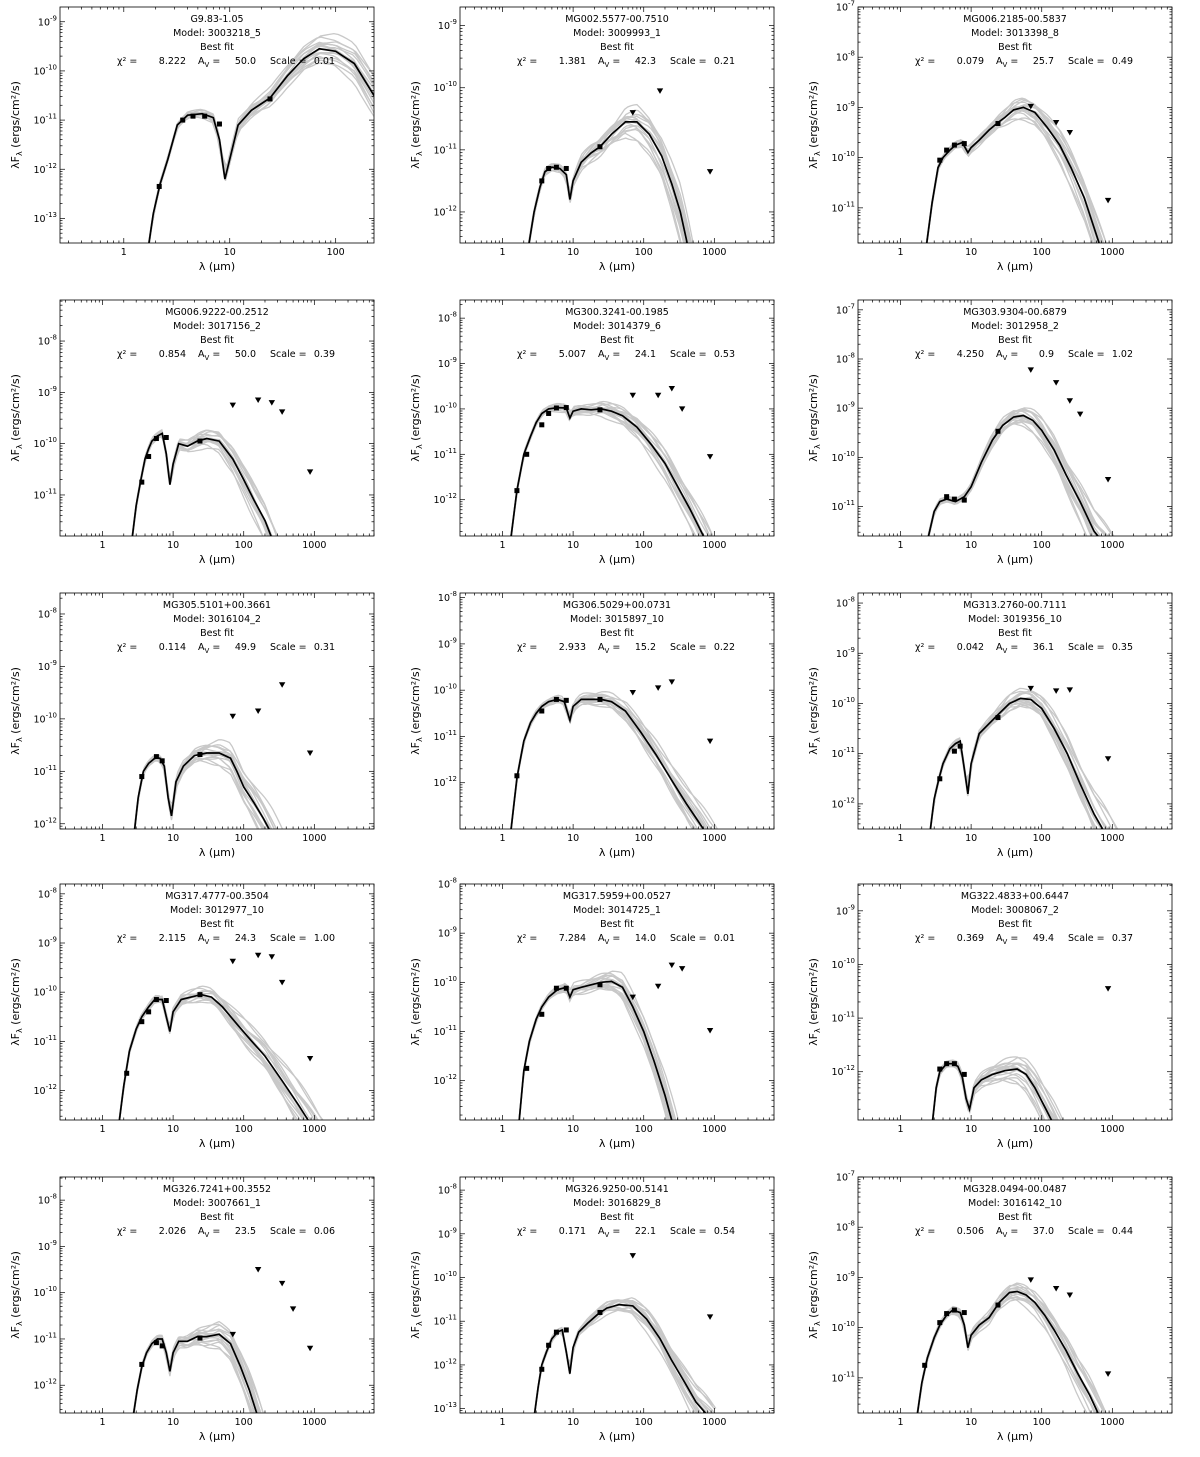 This screenshot has height=1457, width=1200. I want to click on scale-value: 1.02, so click(1122, 354).